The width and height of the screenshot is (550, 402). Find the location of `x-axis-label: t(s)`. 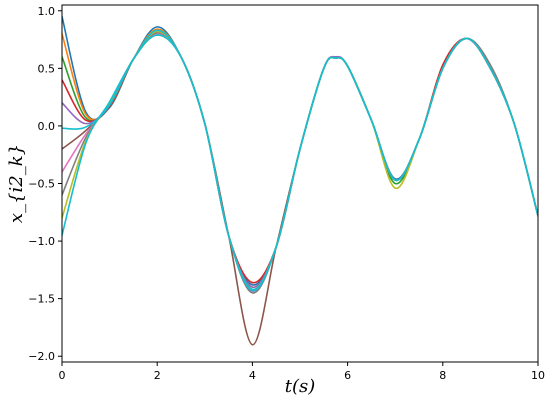

x-axis-label: t(s) is located at coordinates (300, 386).